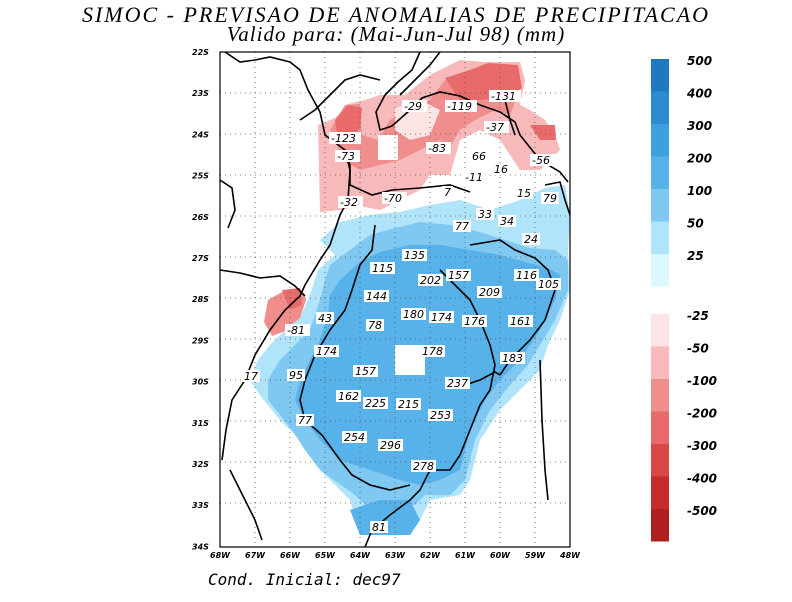 This screenshot has width=792, height=602. I want to click on value-label: -11, so click(474, 177).